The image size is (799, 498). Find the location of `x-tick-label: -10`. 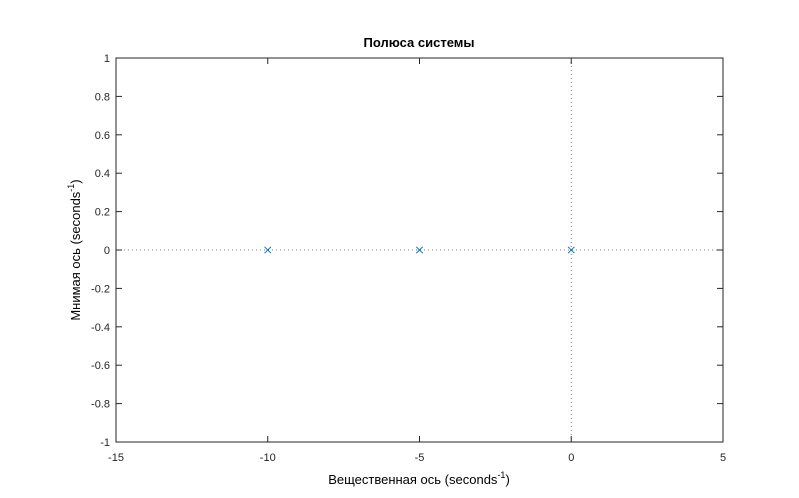

x-tick-label: -10 is located at coordinates (268, 458).